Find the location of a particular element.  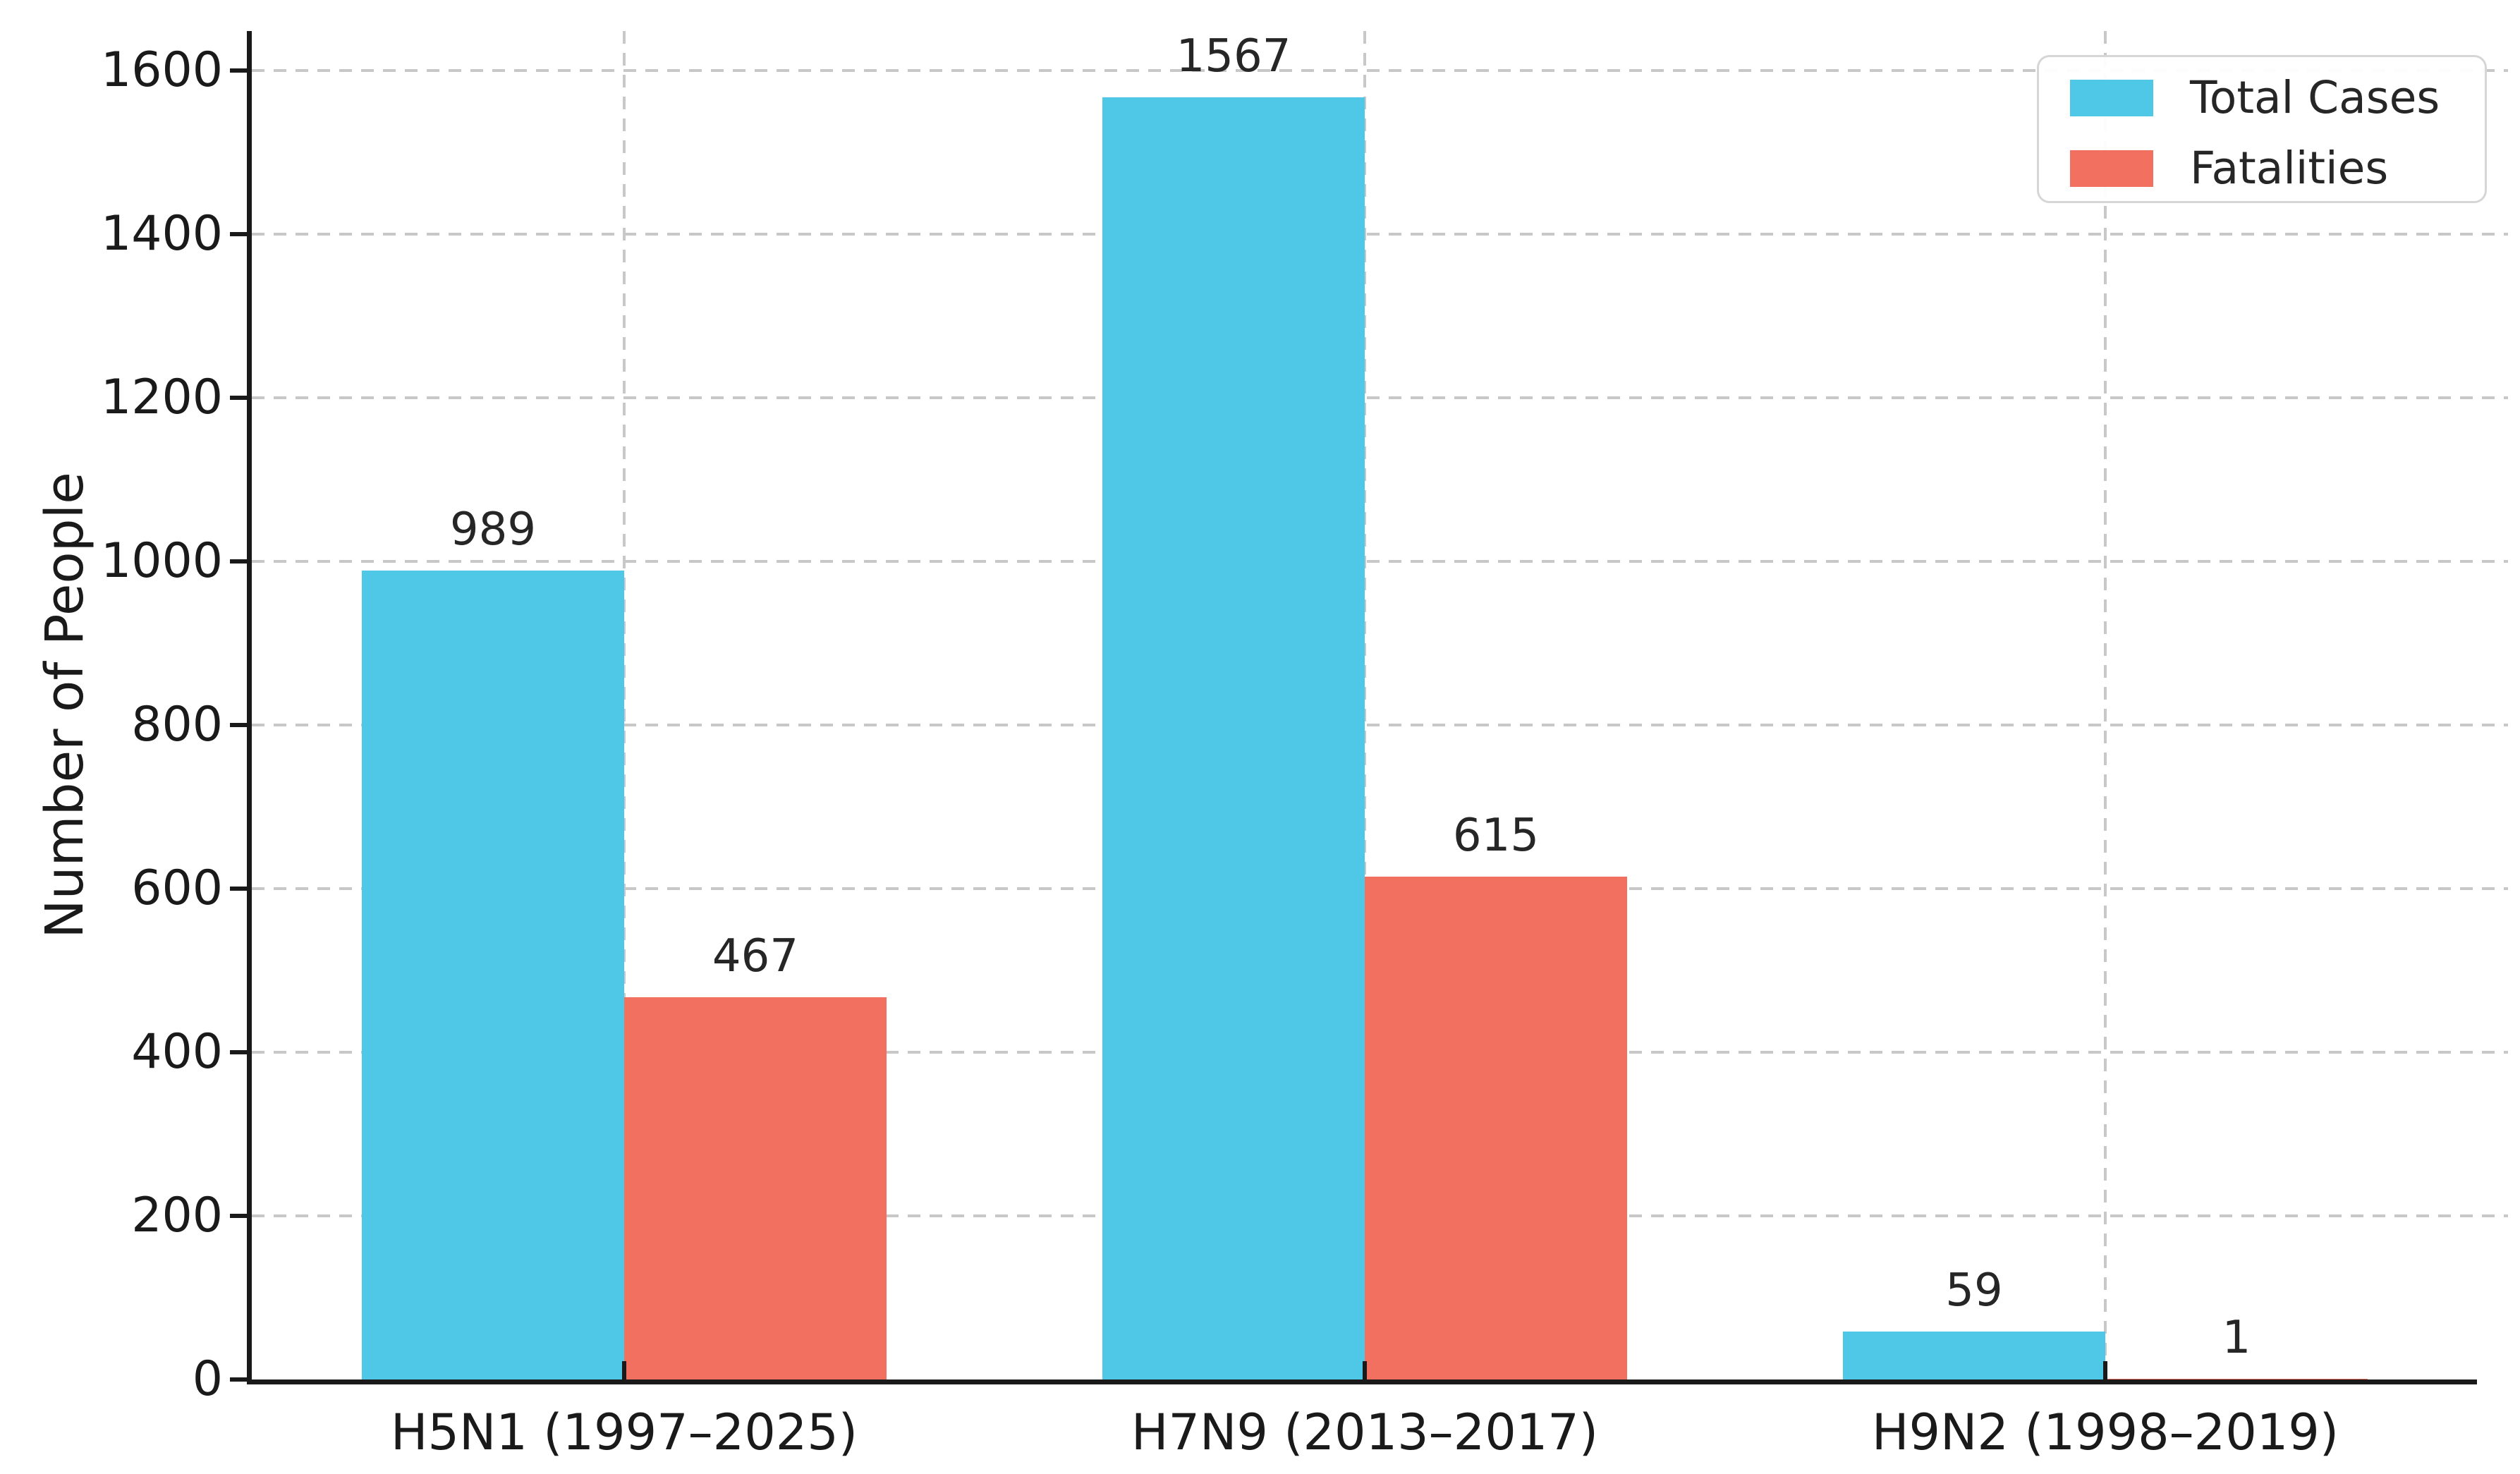

legend-entry: Fatalities is located at coordinates (2262, 168).